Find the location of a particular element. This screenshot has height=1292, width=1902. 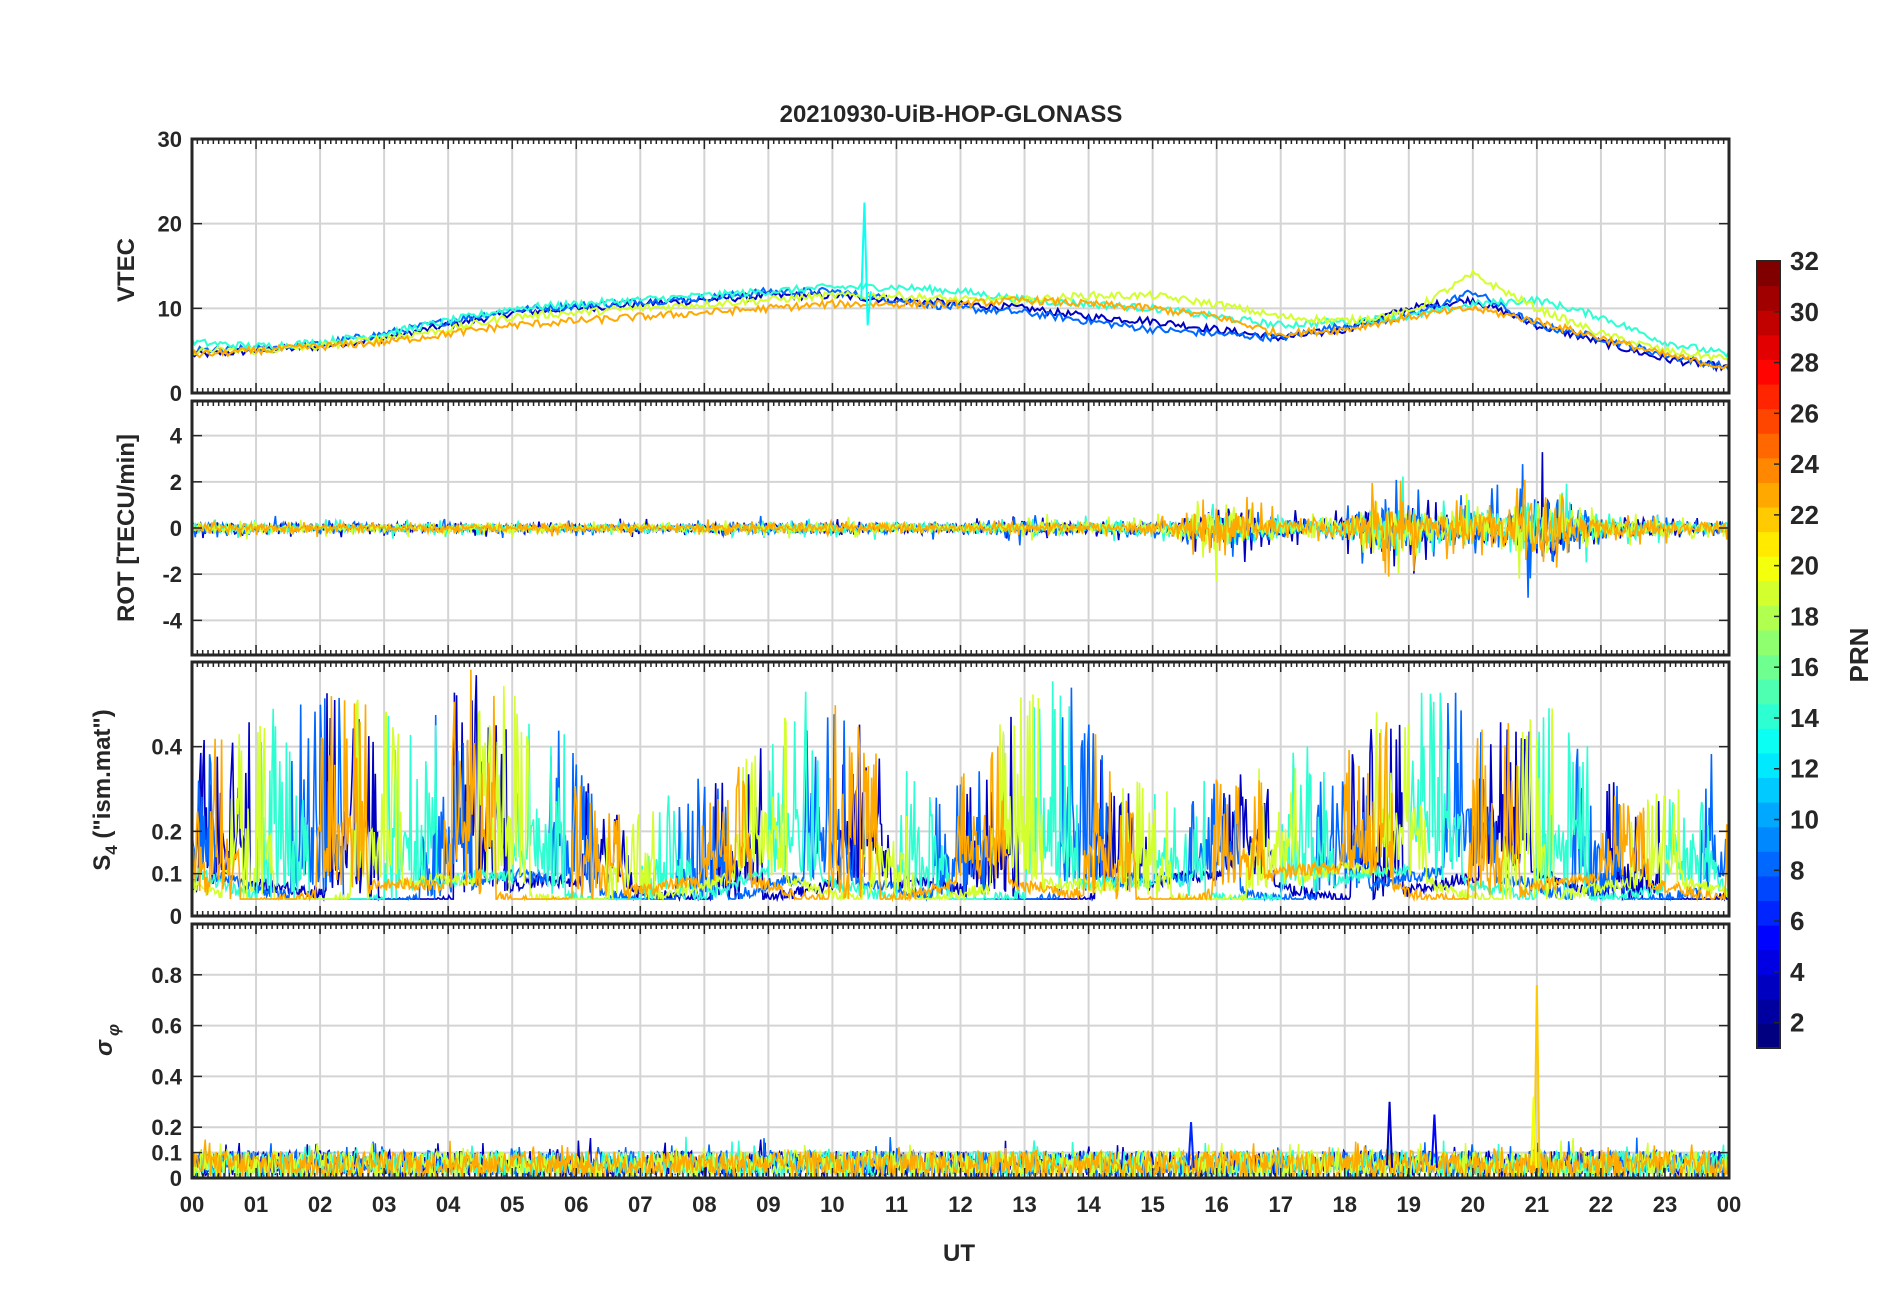

colorbar-tick-label: 10 is located at coordinates (1804, 820).